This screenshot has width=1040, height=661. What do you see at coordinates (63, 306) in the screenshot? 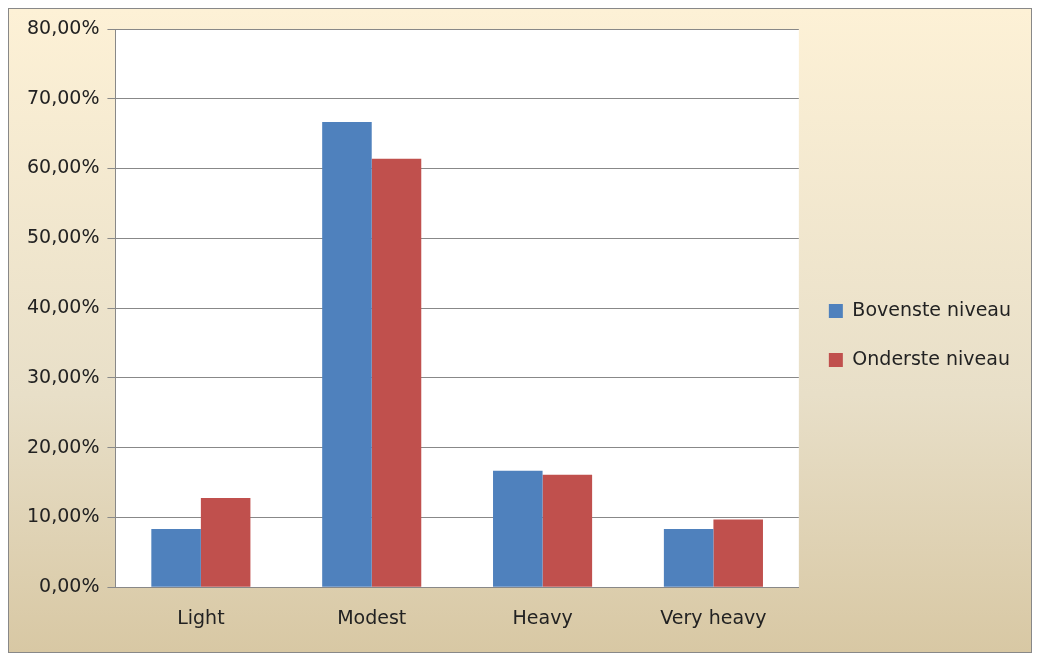
I see `y-tick-label: 40,00%` at bounding box center [63, 306].